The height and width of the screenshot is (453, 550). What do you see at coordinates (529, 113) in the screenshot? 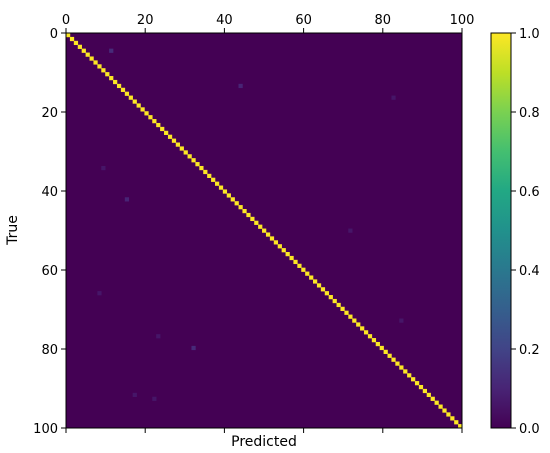
I see `colorbar-tick-label: 0.8` at bounding box center [529, 113].